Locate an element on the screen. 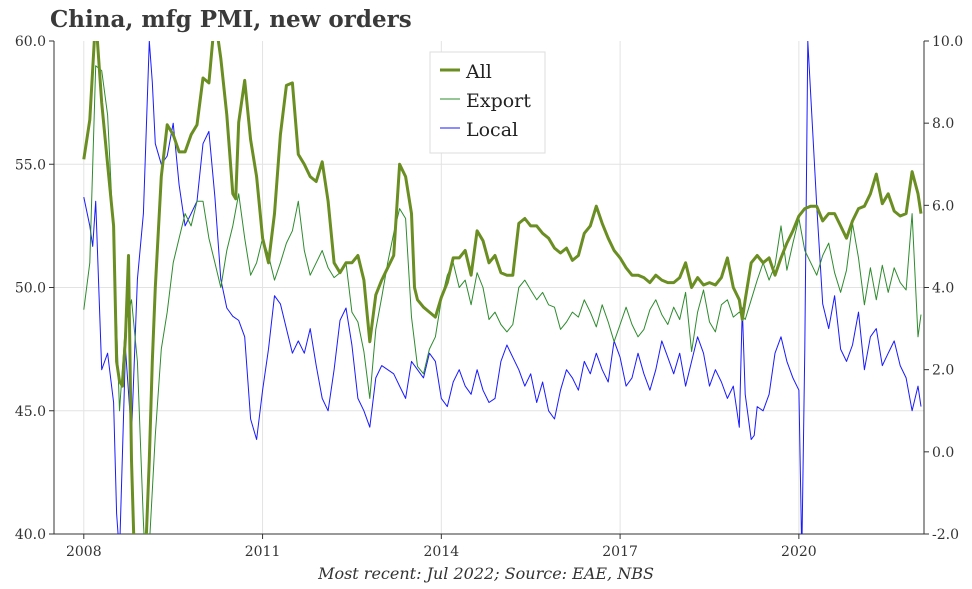 This screenshot has height=589, width=972. legend-label-local: Local is located at coordinates (492, 130).